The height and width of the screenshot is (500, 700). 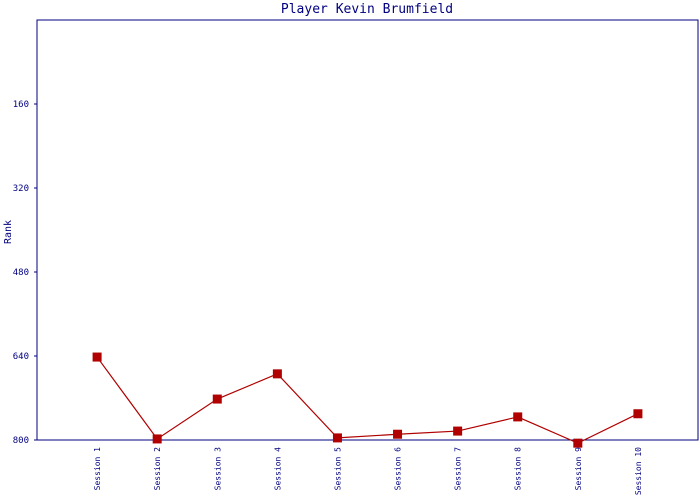 I want to click on x-tick-label: Session 6, so click(x=398, y=469).